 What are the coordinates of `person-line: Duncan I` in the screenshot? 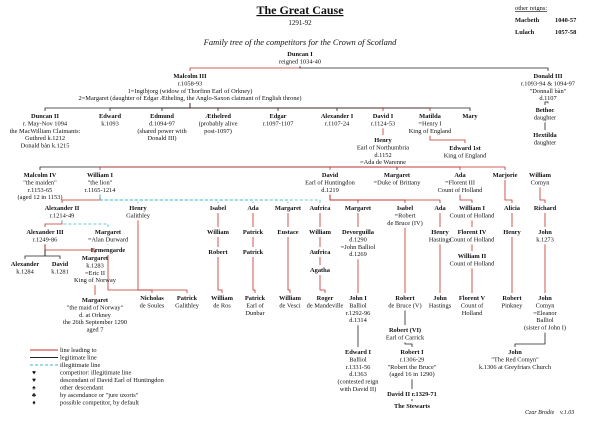 It's located at (300, 54).